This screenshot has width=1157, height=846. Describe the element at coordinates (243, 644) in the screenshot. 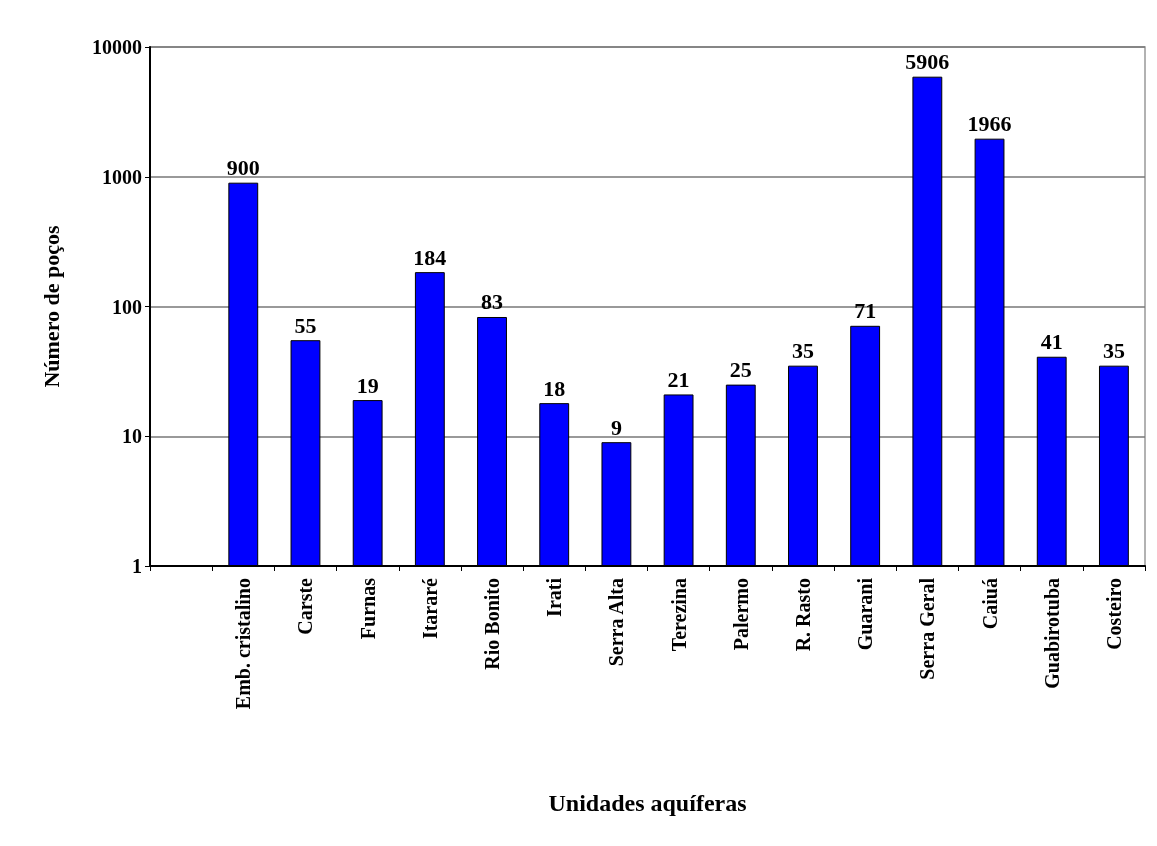

I see `x-tick-label: Emb. cristalino` at that location.